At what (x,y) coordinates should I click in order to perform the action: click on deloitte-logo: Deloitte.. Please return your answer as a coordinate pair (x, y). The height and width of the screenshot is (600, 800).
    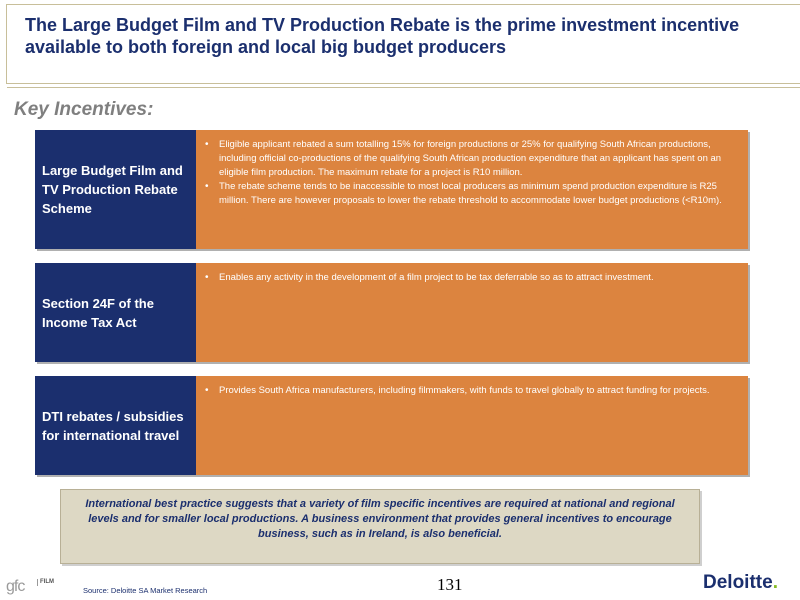
    Looking at the image, I should click on (740, 583).